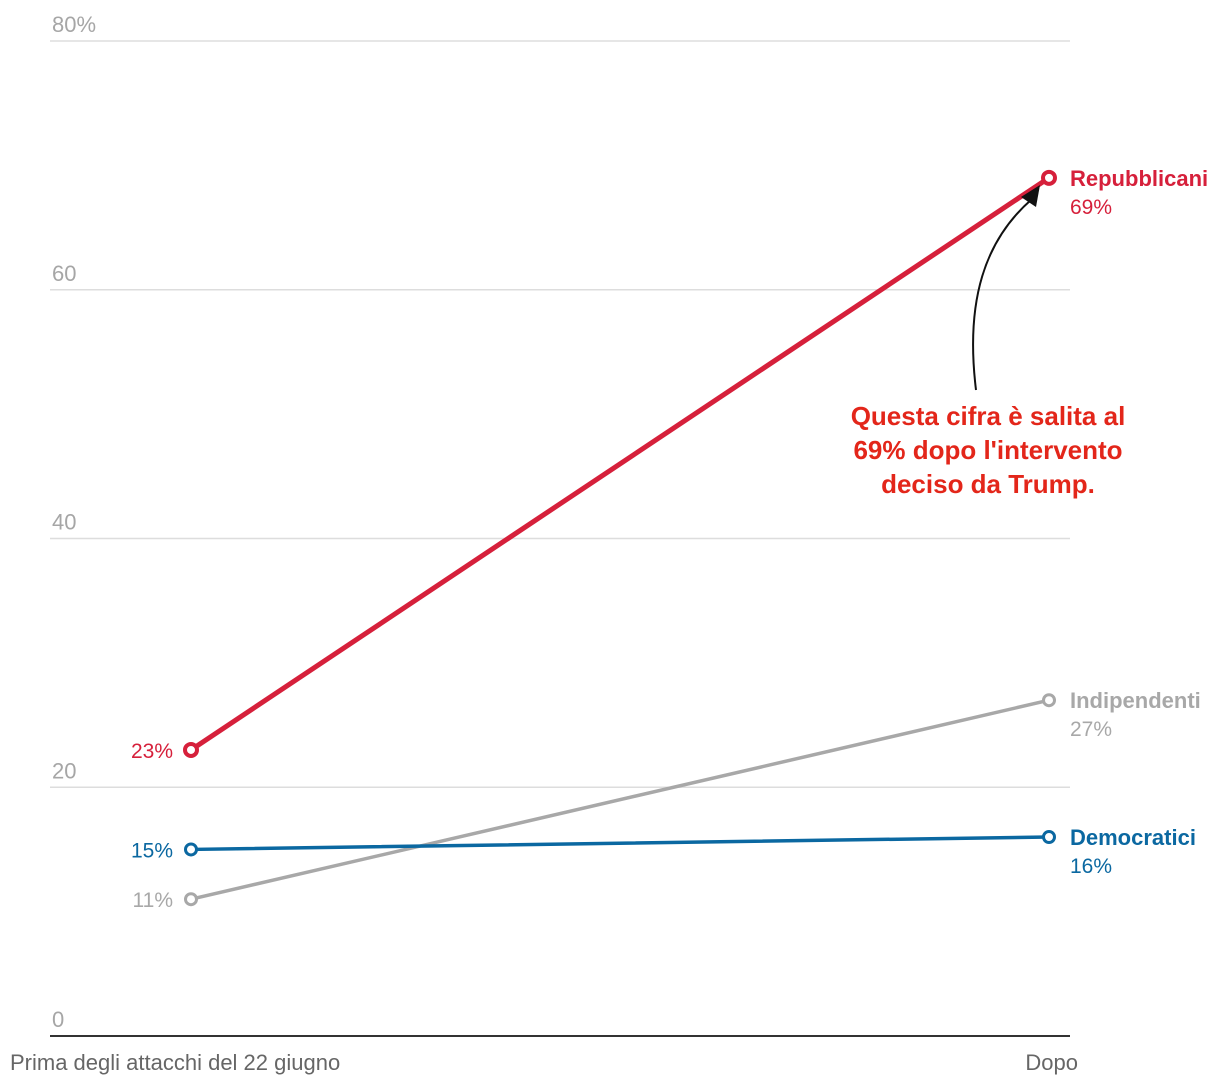 The image size is (1220, 1086). What do you see at coordinates (1051, 1062) in the screenshot?
I see `x-category-label-after: Dopo` at bounding box center [1051, 1062].